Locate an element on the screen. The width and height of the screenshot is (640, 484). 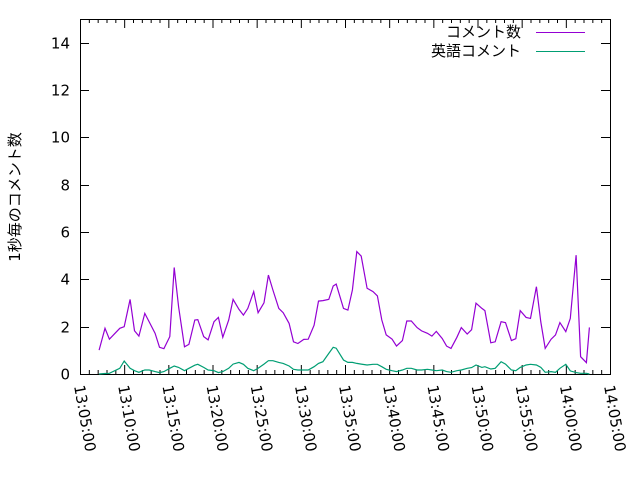
y-tick-label: 8 is located at coordinates (65, 186).